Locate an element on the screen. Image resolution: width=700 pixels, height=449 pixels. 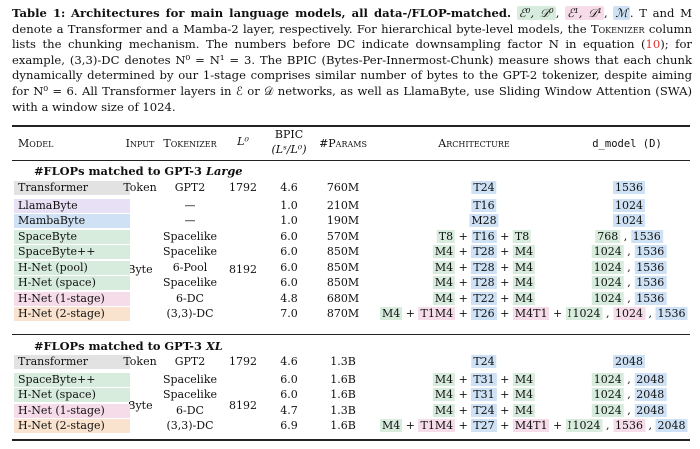
s1-row-3-tokenizer: Spacelike is located at coordinates (190, 251).